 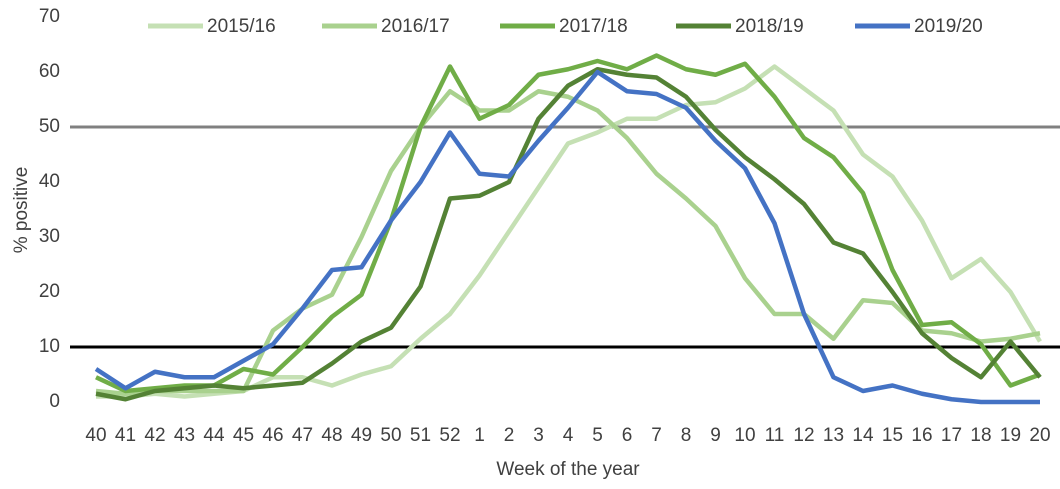 What do you see at coordinates (214, 435) in the screenshot?
I see `x-tick-label: 44` at bounding box center [214, 435].